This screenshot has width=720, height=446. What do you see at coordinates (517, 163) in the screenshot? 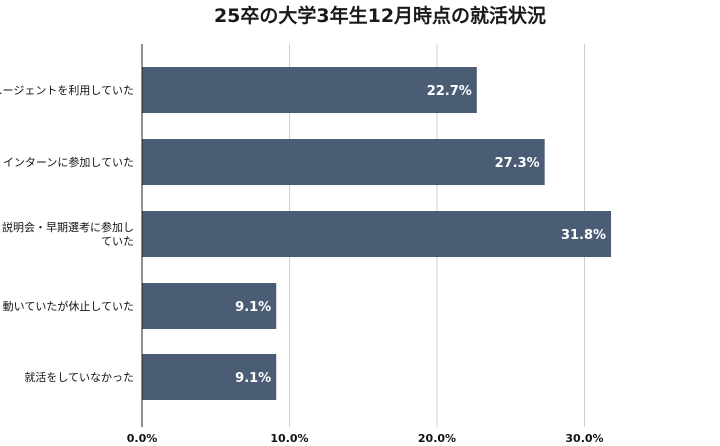
I see `data-label: 27.3%` at bounding box center [517, 163].